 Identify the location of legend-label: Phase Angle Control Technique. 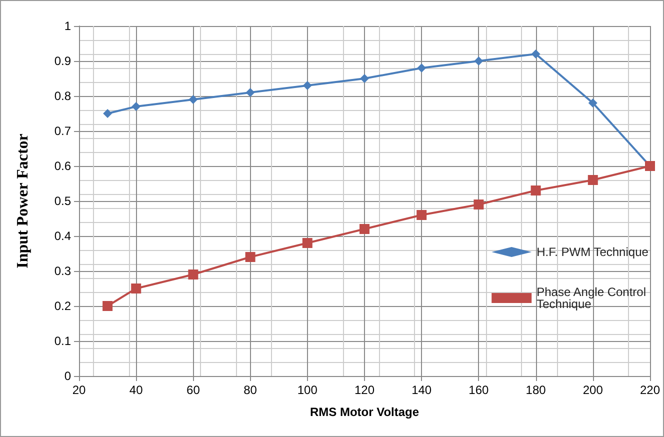
(593, 298).